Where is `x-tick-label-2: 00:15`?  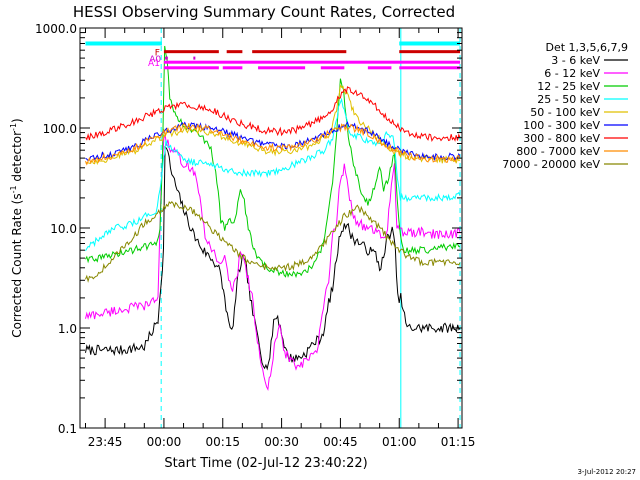
x-tick-label-2: 00:15 is located at coordinates (222, 442).